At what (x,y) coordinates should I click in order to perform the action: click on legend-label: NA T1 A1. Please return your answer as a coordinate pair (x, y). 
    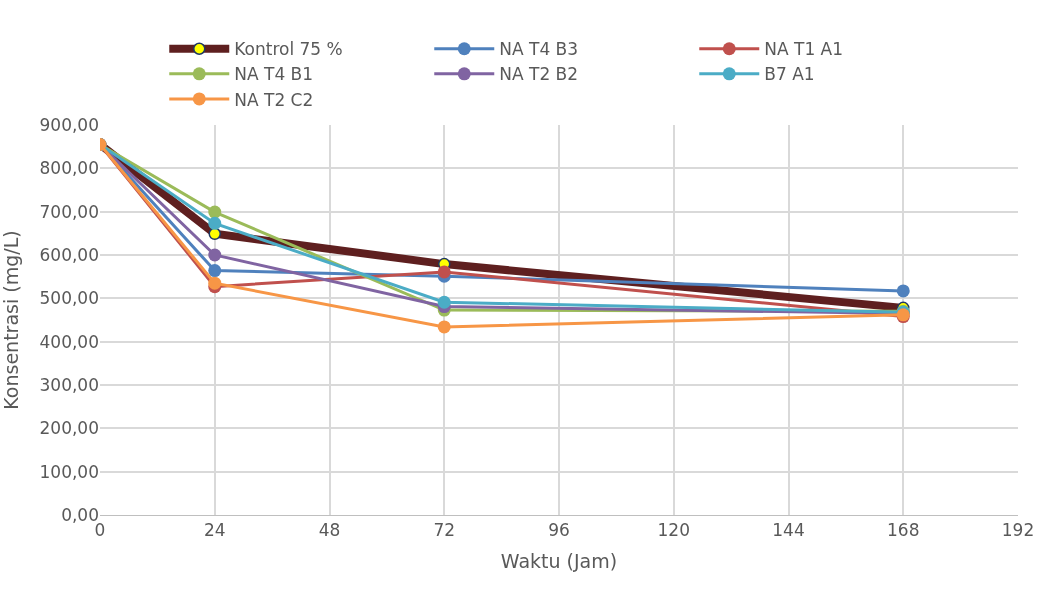
    Looking at the image, I should click on (804, 49).